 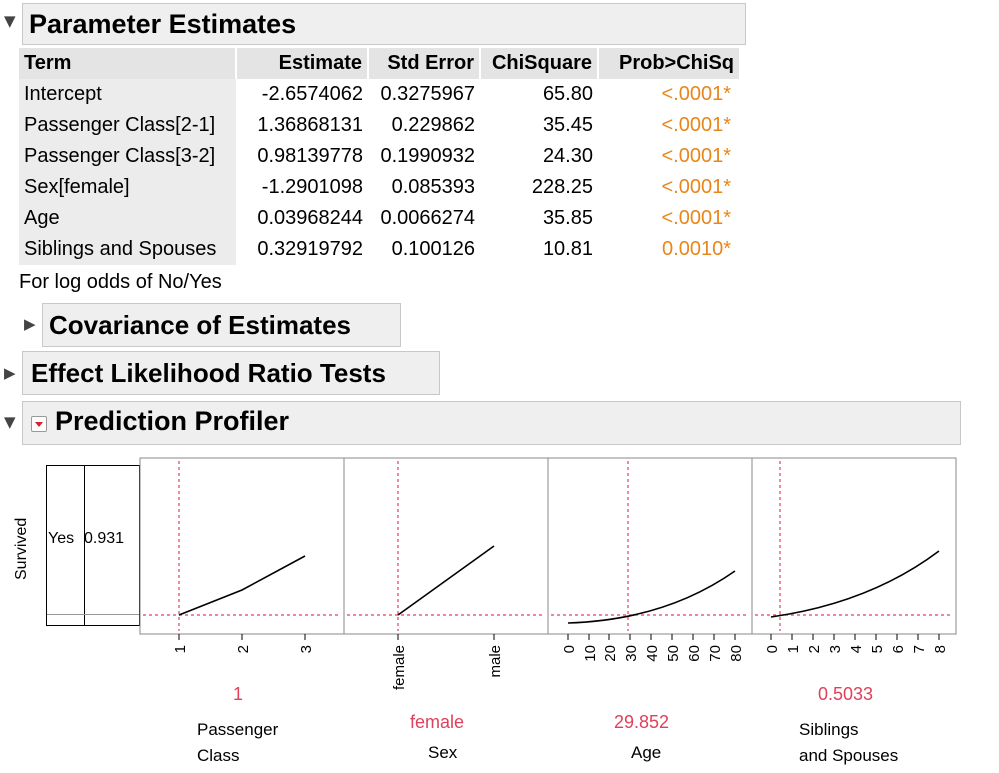 What do you see at coordinates (642, 722) in the screenshot?
I see `current-value-age: 29.852` at bounding box center [642, 722].